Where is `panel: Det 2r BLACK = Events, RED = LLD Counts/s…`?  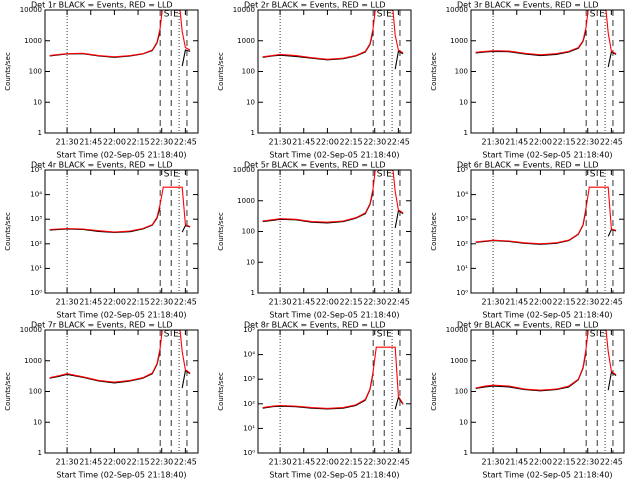
panel: Det 2r BLACK = Events, RED = LLD Counts/s… is located at coordinates (314, 80).